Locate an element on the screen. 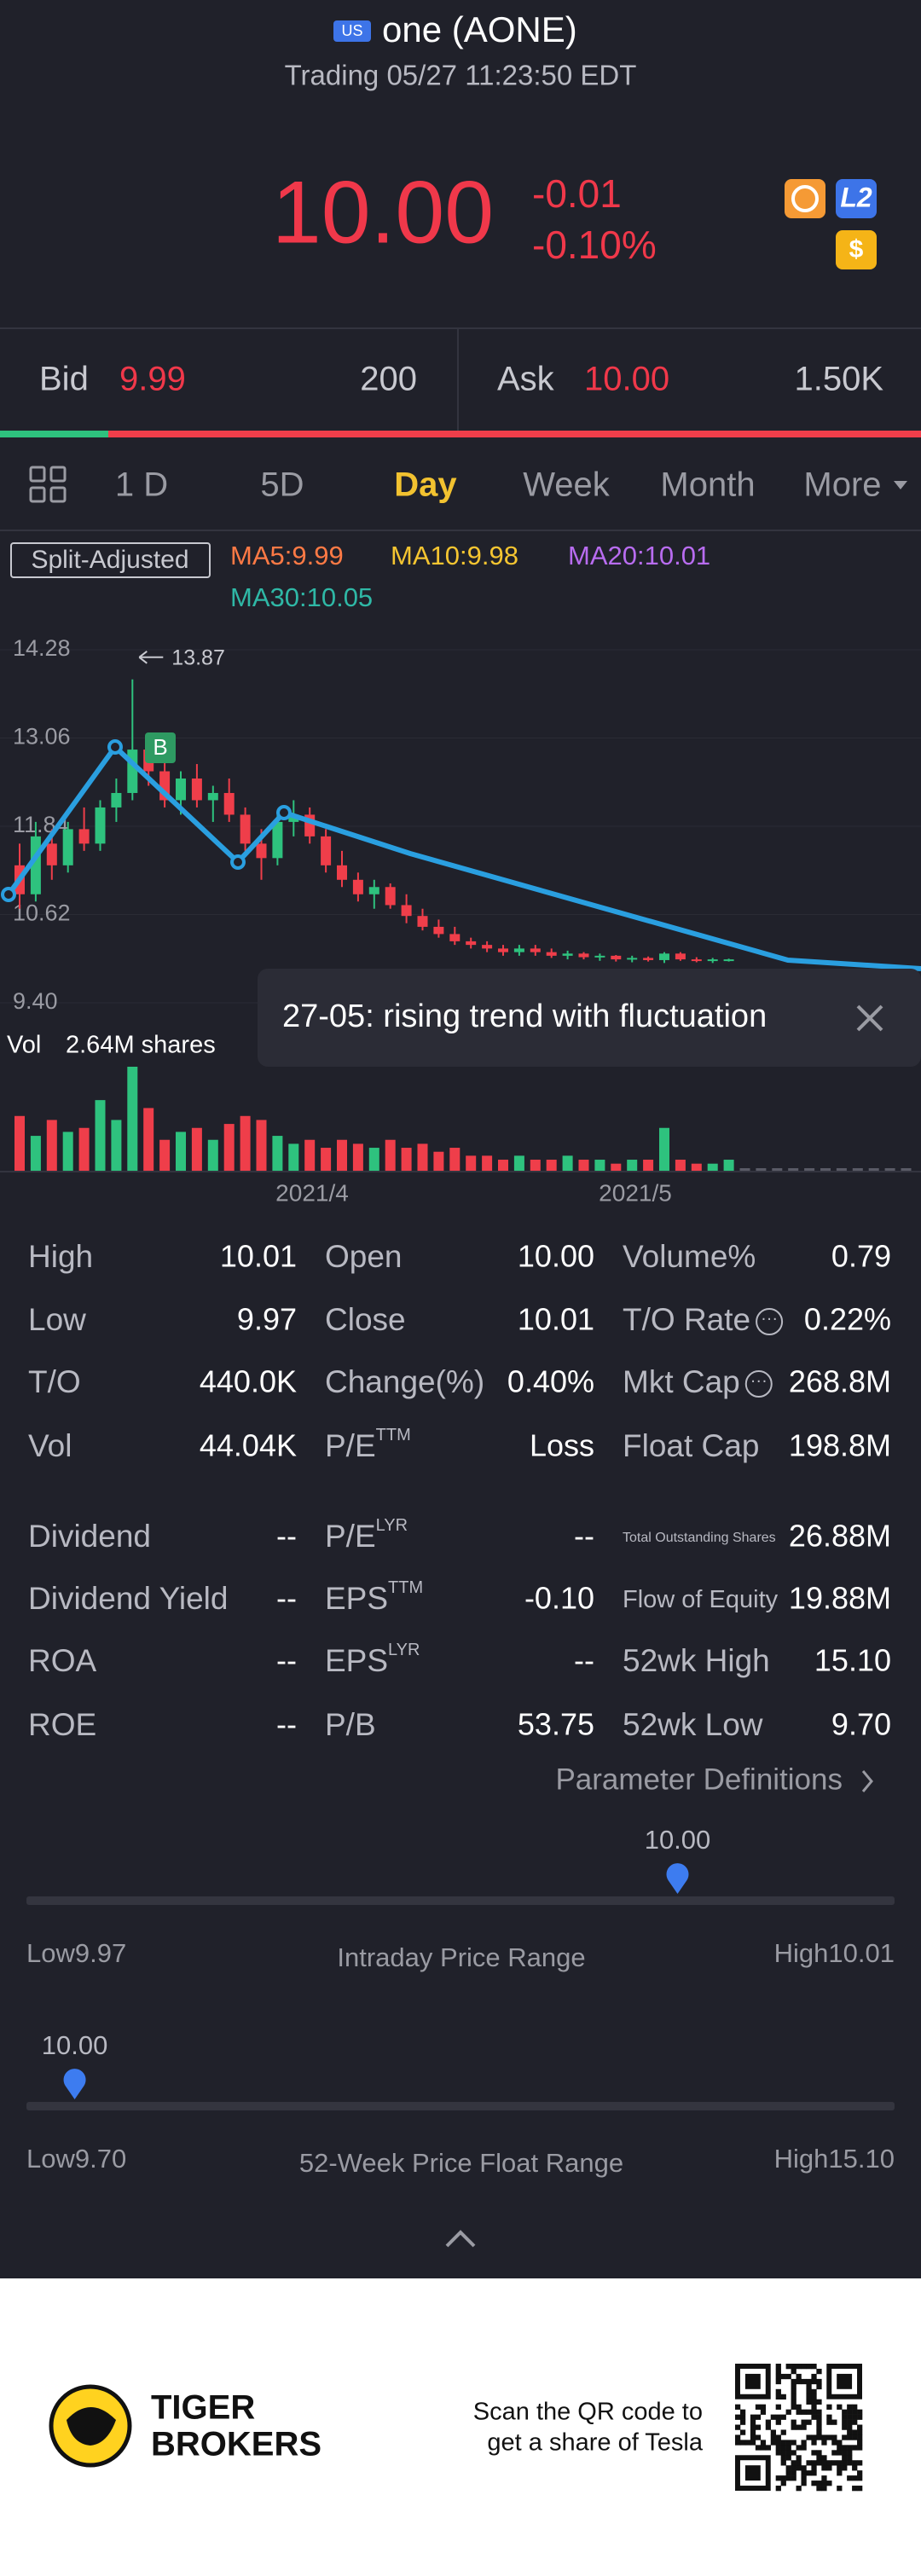  tab: More is located at coordinates (842, 485).